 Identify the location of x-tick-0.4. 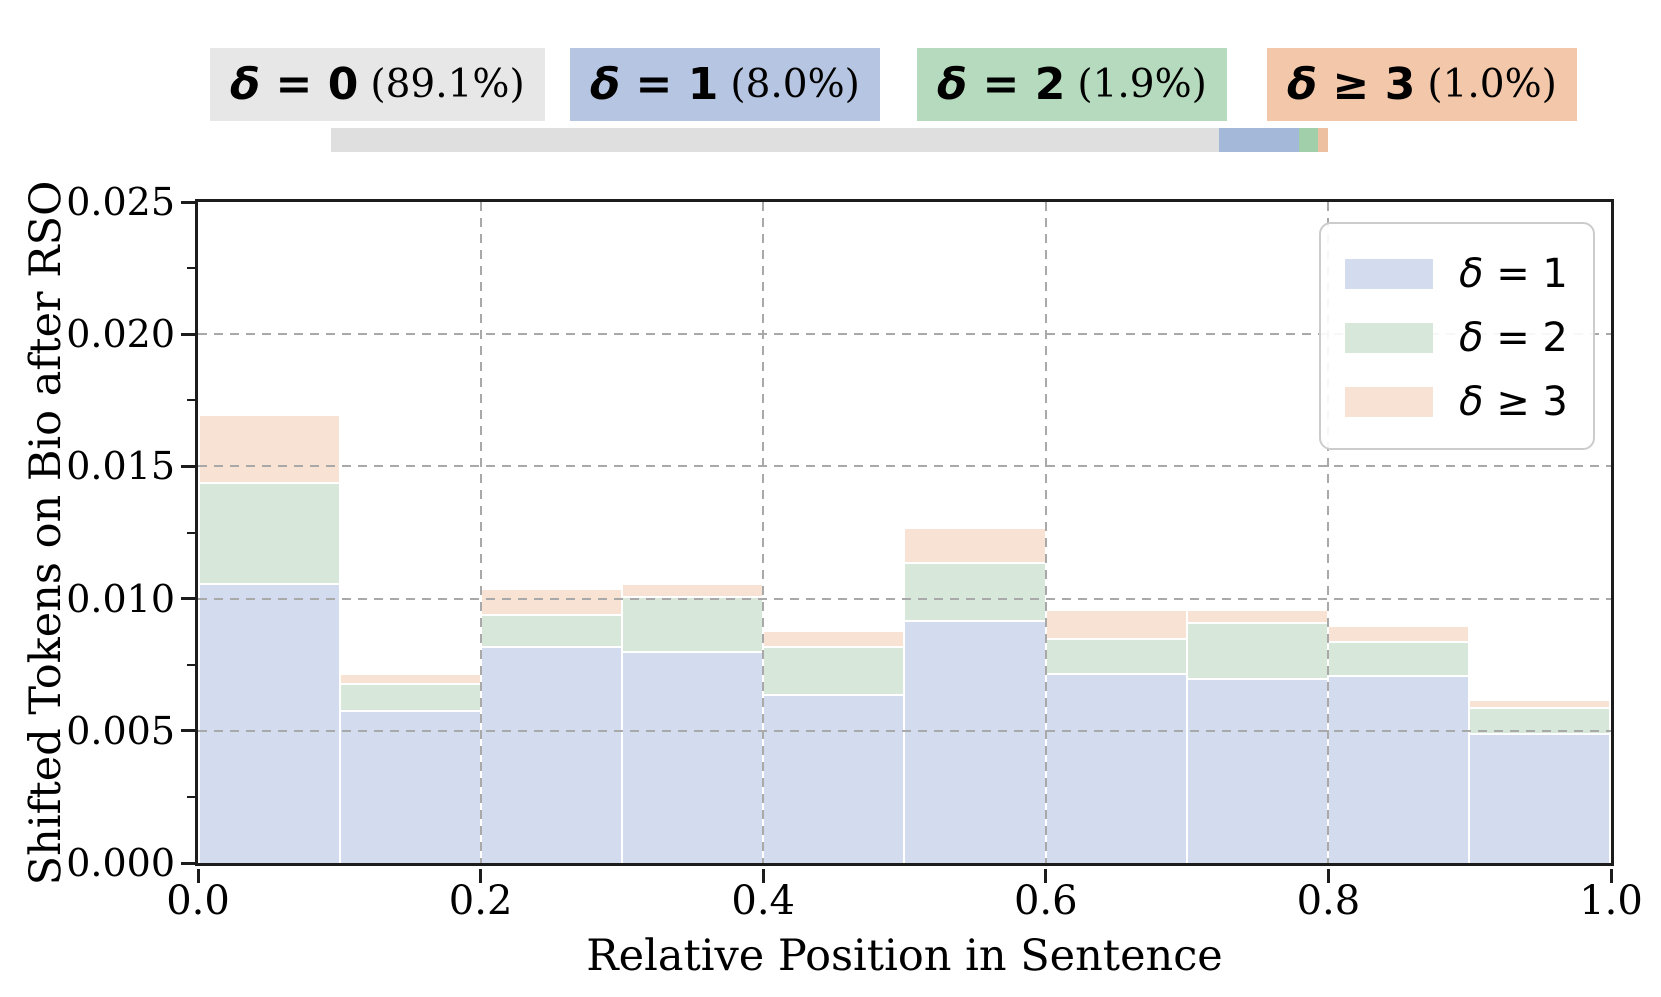
(763, 876).